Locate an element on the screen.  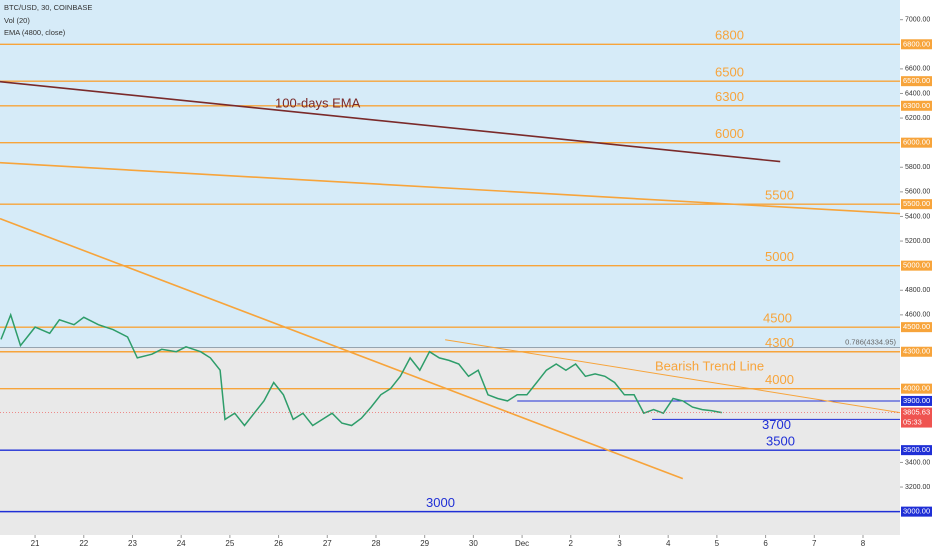
y-tick-label: 3200.00 is located at coordinates (917, 487).